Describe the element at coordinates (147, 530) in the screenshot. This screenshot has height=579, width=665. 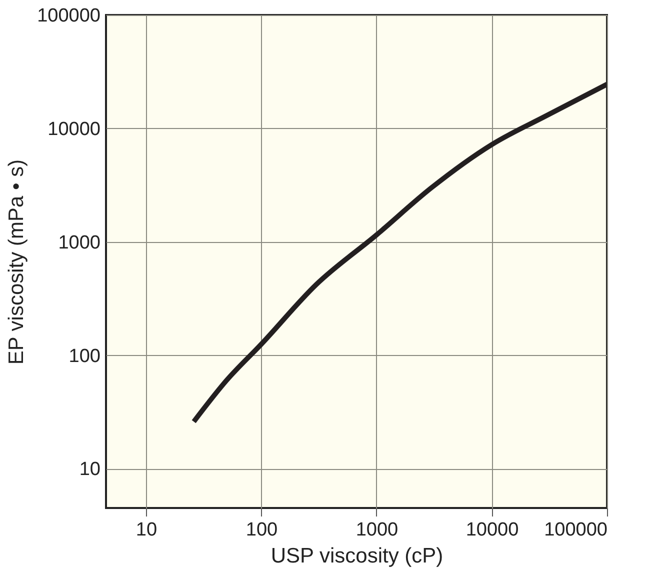
I see `x-tick-label: 10` at that location.